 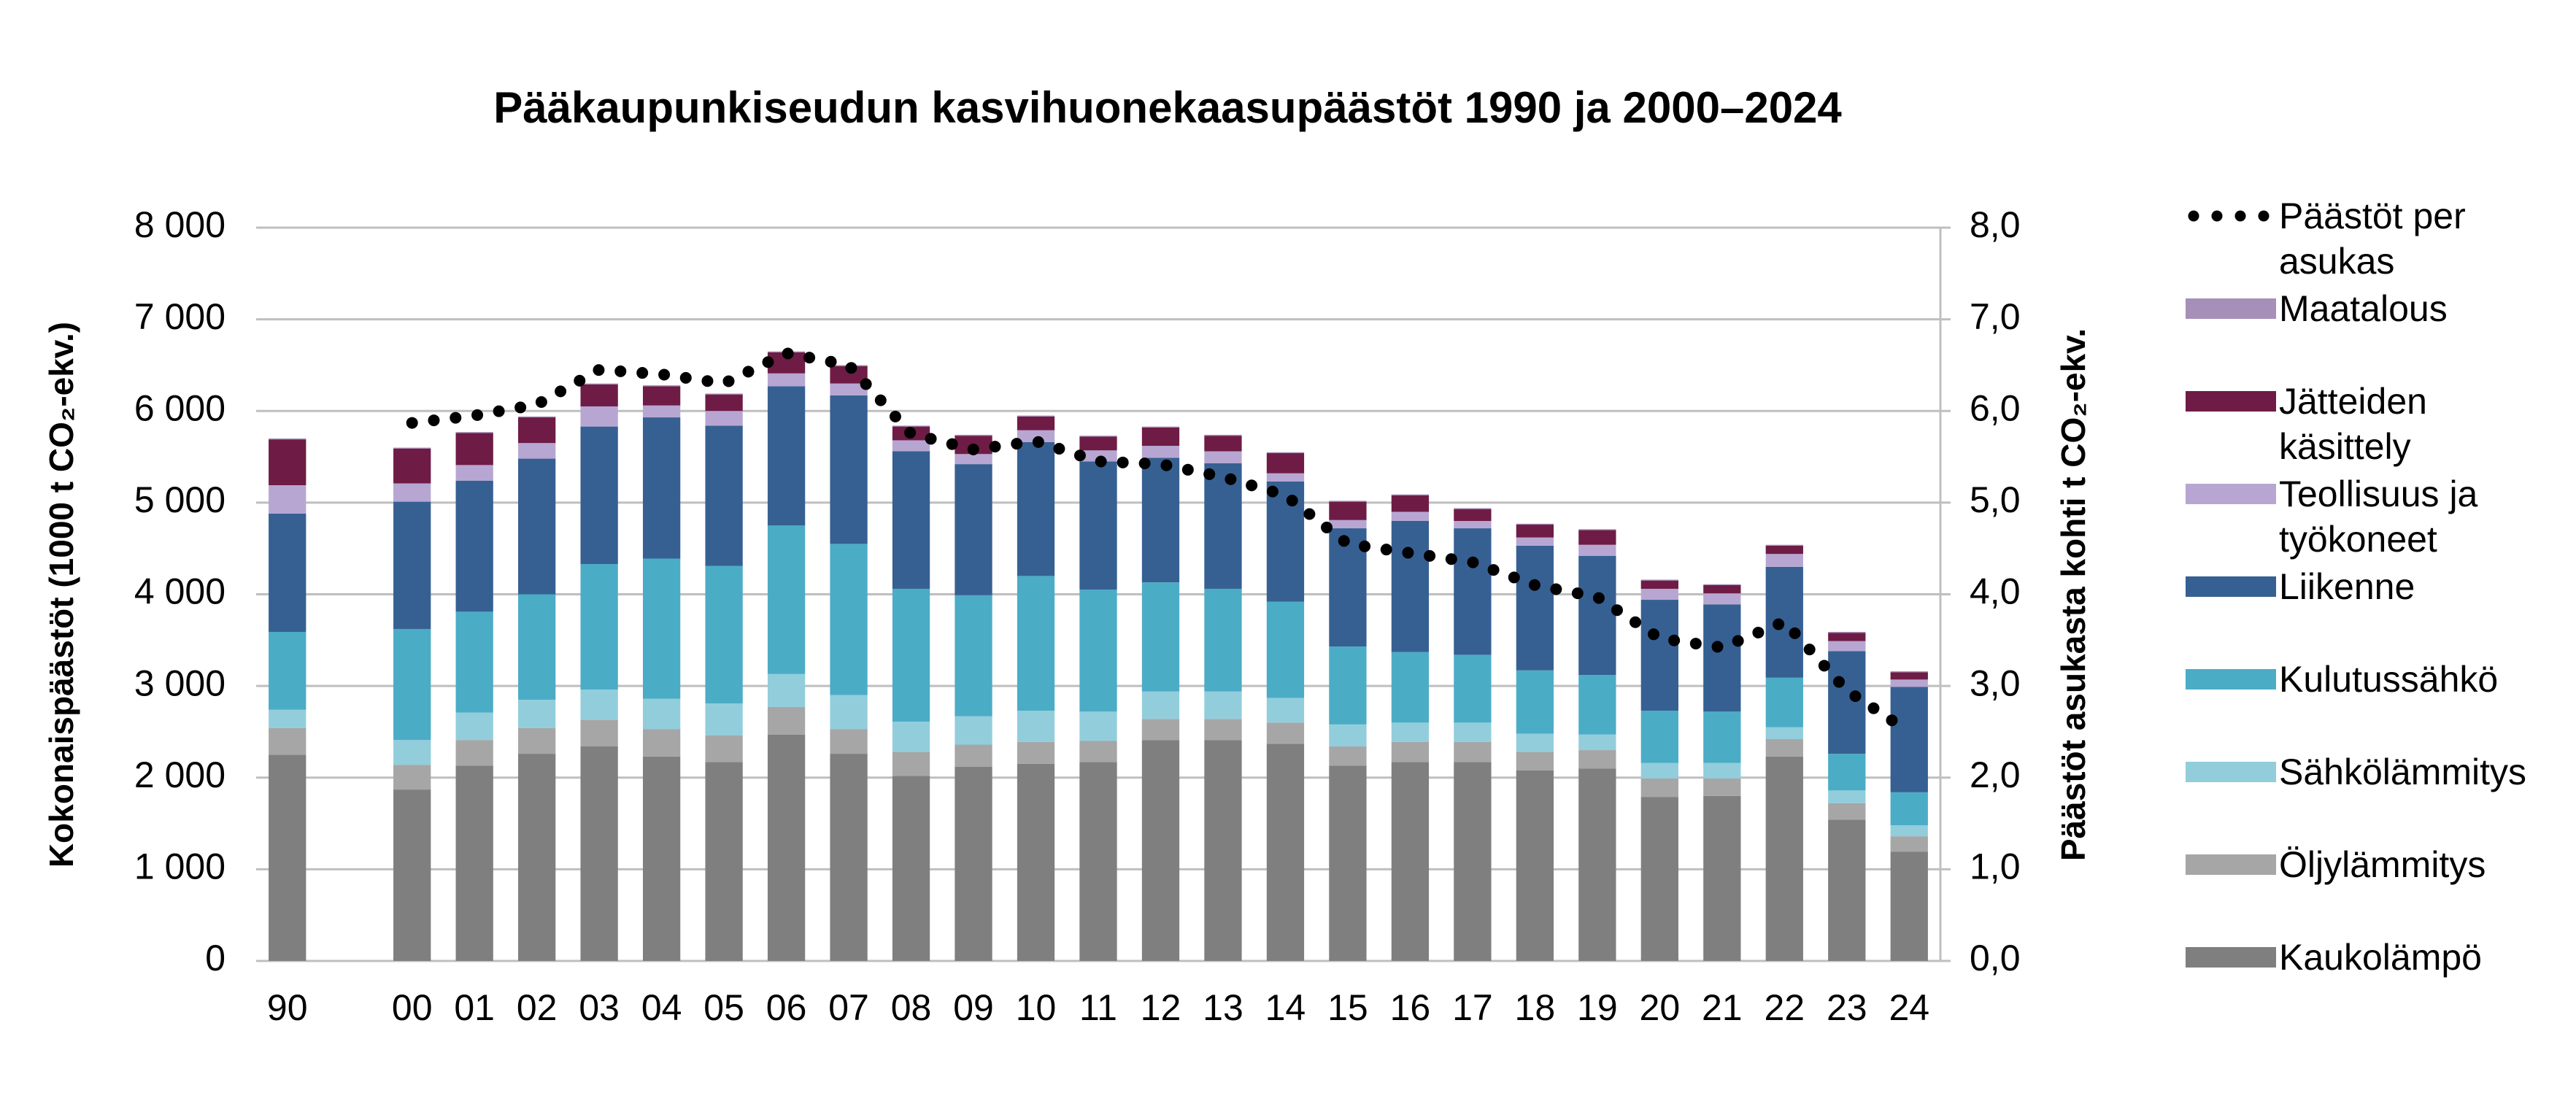 What do you see at coordinates (1847, 1007) in the screenshot?
I see `x-tick-label: 23` at bounding box center [1847, 1007].